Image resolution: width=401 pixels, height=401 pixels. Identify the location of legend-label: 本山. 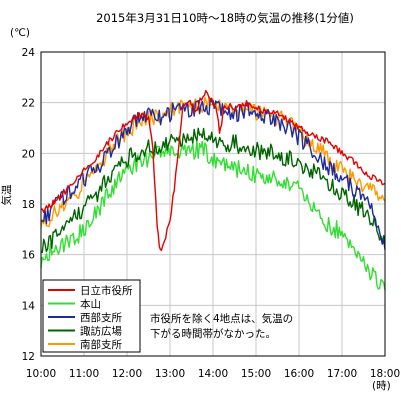
(90, 304).